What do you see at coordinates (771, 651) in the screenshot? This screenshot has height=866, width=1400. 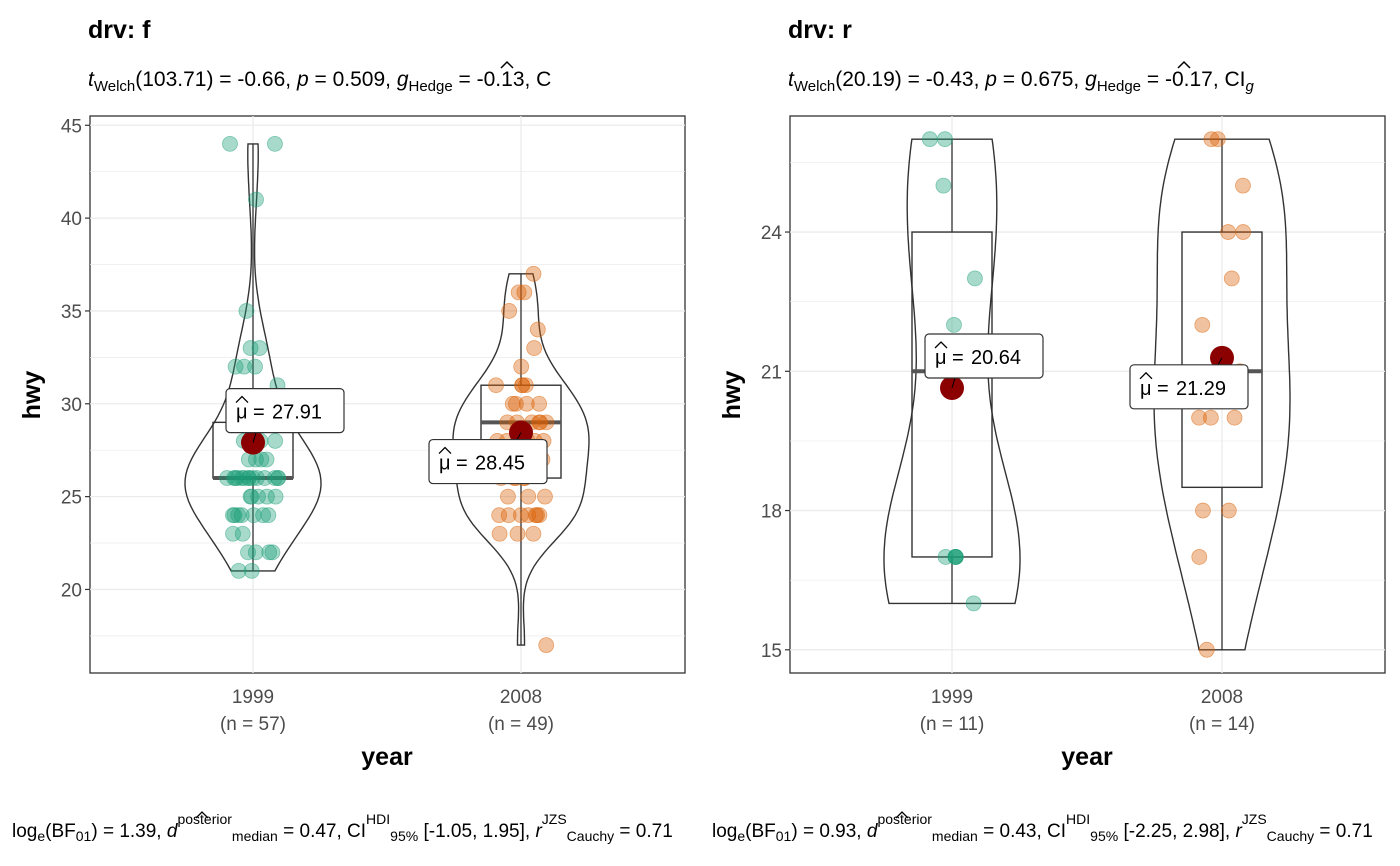 I see `y-tick-label: 15` at bounding box center [771, 651].